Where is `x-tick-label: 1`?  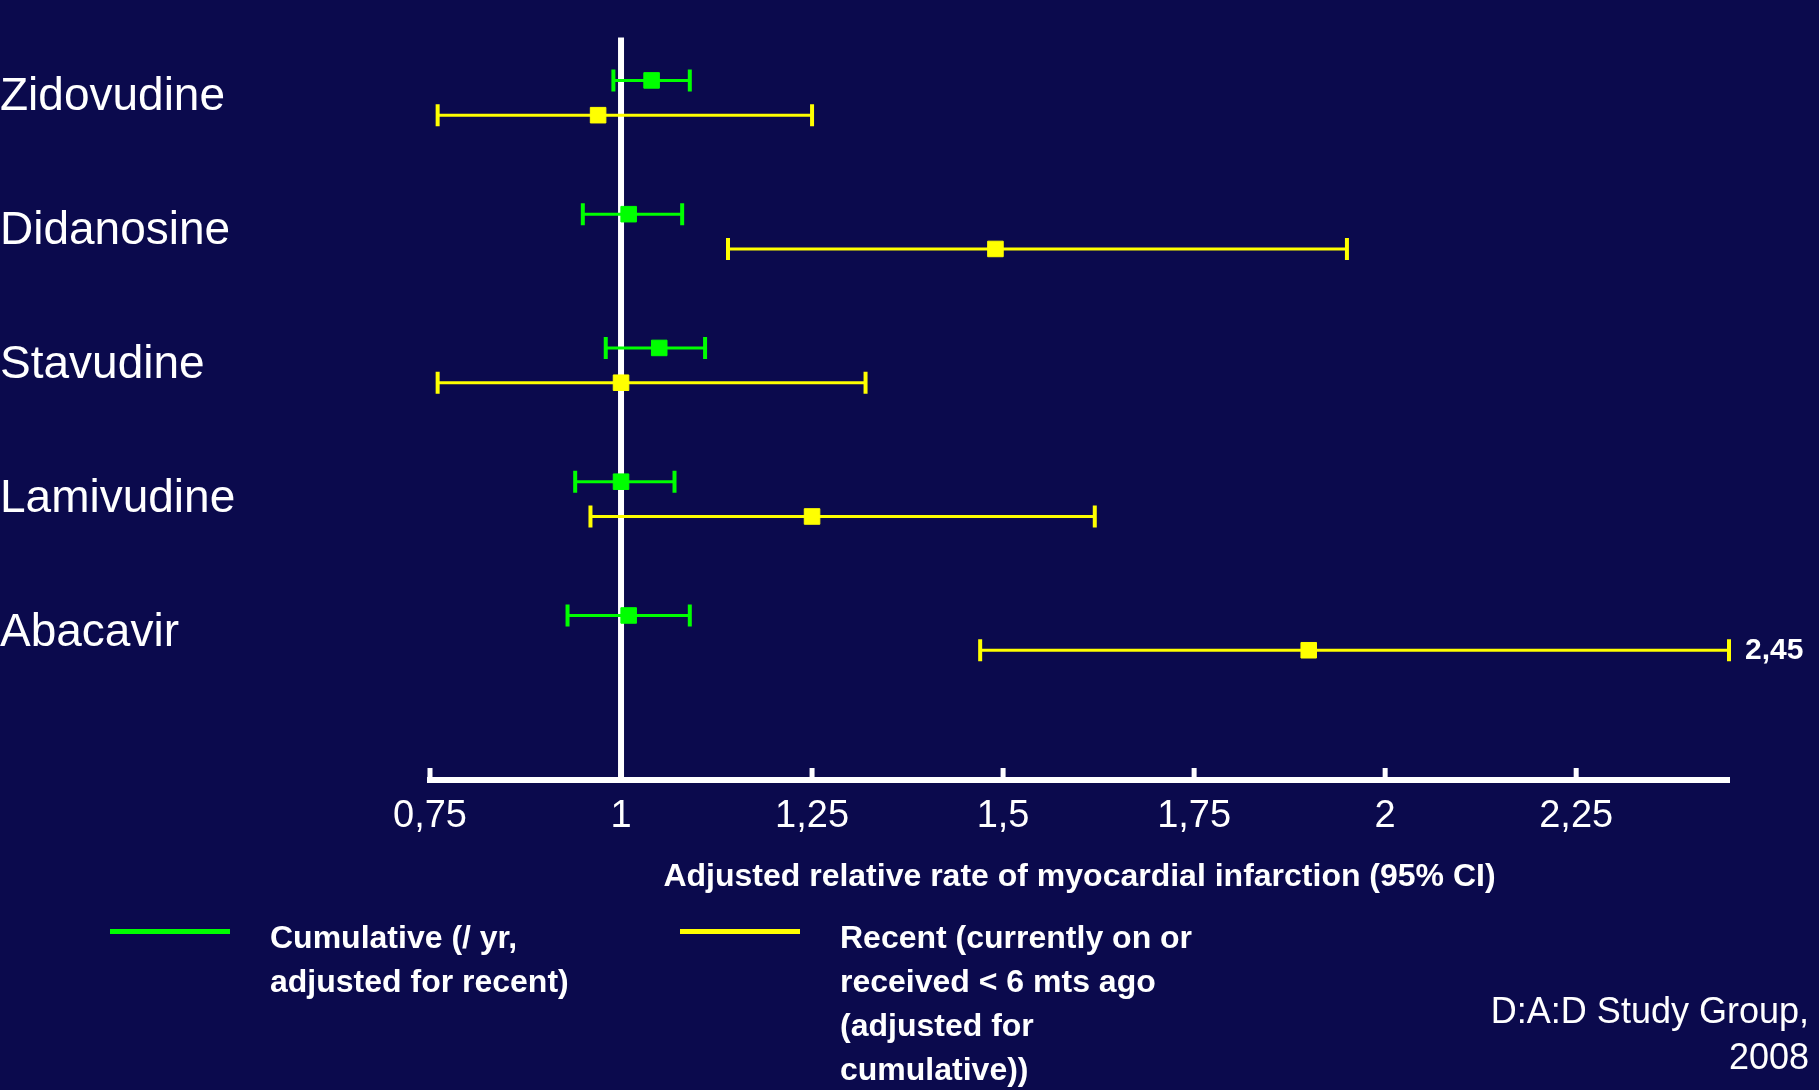 x-tick-label: 1 is located at coordinates (621, 814).